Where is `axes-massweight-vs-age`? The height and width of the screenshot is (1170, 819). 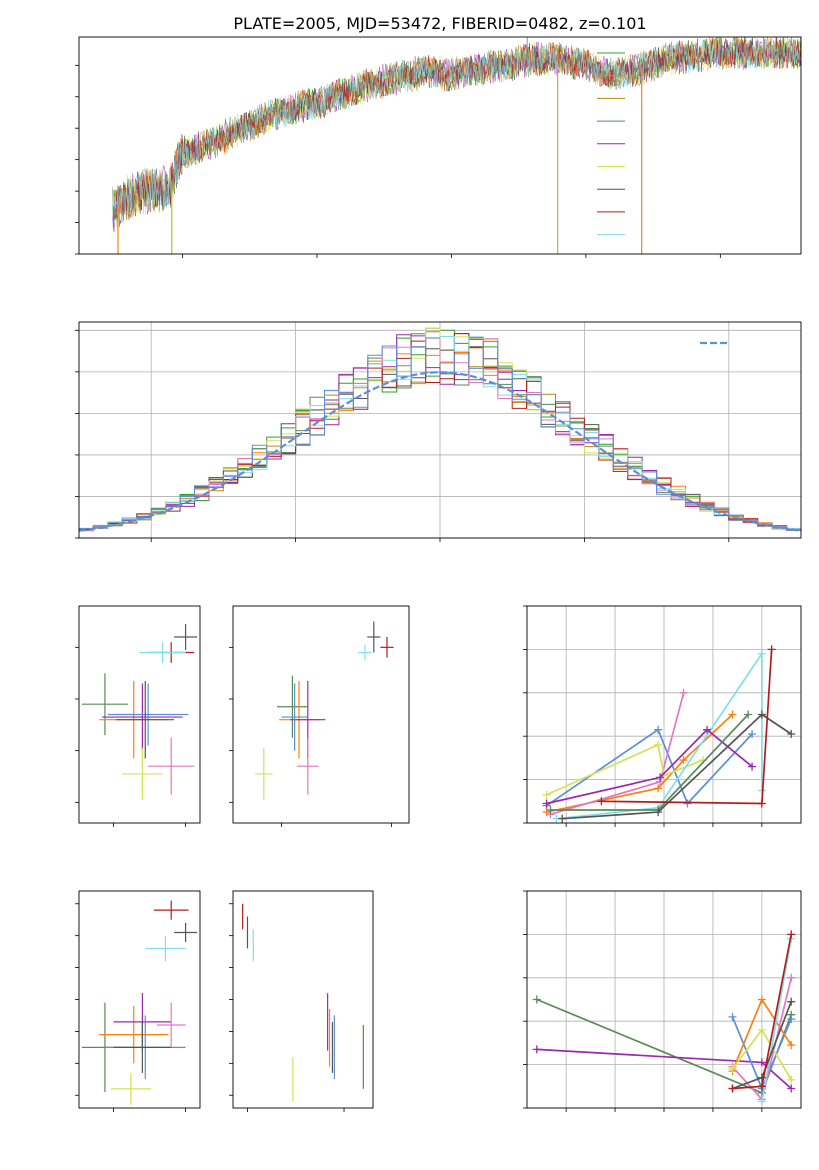
axes-massweight-vs-age is located at coordinates (662, 716).